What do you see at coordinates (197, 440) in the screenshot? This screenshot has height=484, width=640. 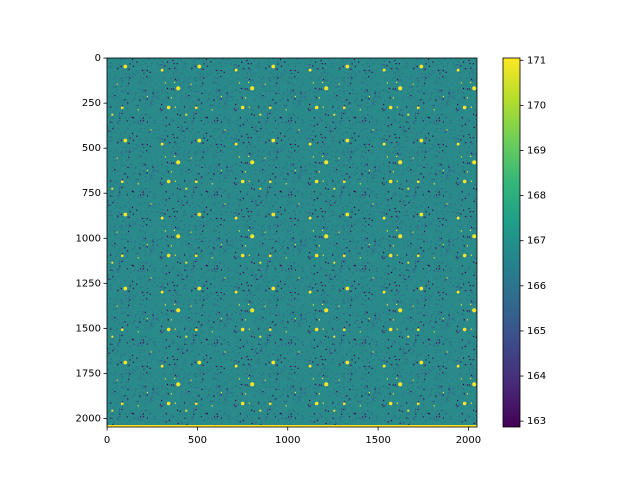 I see `x-tick-label: 500` at bounding box center [197, 440].